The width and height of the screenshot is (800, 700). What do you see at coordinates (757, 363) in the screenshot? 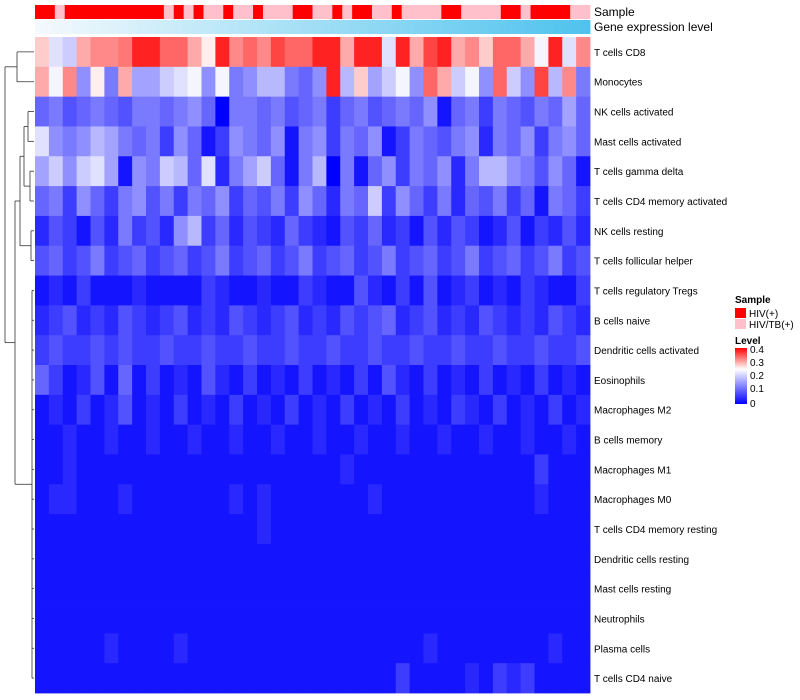
I see `legend-tick-0-3: 0.3` at bounding box center [757, 363].